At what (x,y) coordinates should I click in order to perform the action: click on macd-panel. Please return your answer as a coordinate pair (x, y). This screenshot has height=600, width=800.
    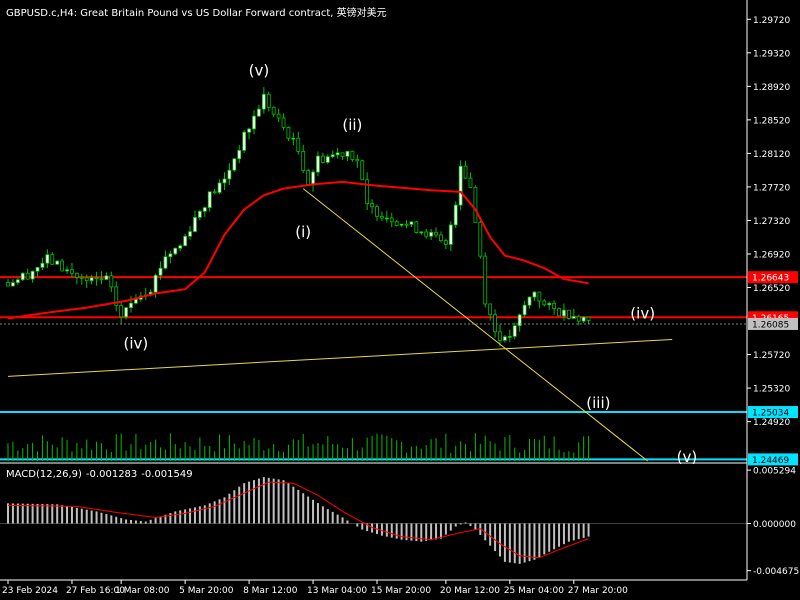
    Looking at the image, I should click on (373, 520).